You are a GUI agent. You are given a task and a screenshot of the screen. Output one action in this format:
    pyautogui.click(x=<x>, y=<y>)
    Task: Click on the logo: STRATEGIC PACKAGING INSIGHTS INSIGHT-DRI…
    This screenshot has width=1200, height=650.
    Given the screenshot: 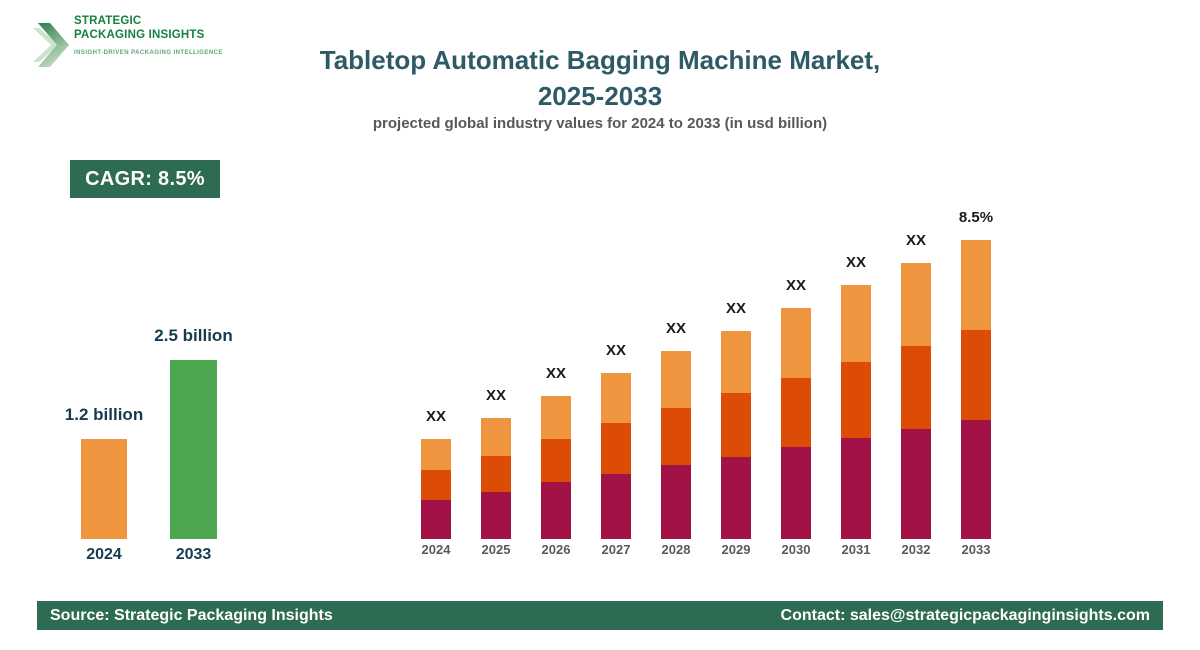 What is the action you would take?
    pyautogui.click(x=128, y=40)
    